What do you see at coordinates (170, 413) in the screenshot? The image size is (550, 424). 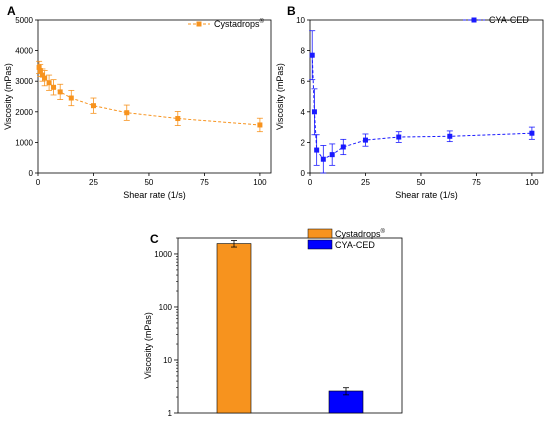 I see `y-tick-label: 1` at bounding box center [170, 413].